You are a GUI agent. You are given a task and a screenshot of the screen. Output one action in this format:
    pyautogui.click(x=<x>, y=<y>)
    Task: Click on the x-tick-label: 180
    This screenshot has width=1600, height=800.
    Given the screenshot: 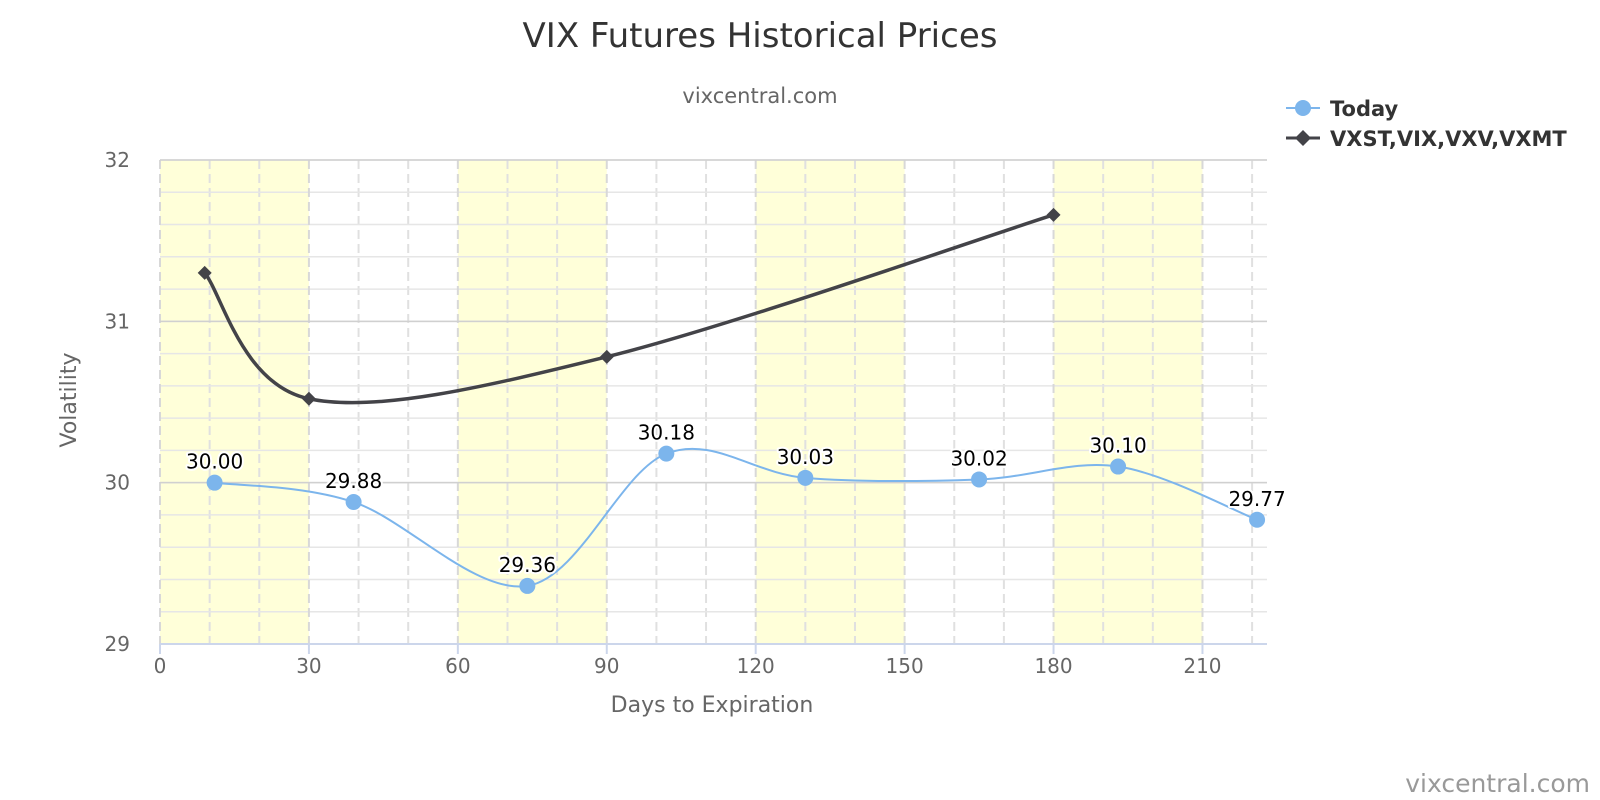 What is the action you would take?
    pyautogui.click(x=1053, y=666)
    